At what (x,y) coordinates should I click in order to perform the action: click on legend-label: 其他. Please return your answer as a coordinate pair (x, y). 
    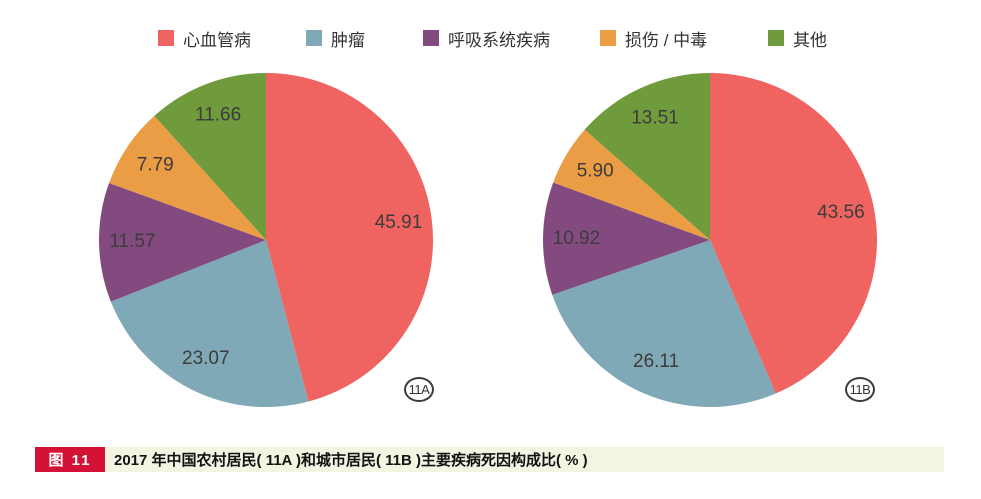
    Looking at the image, I should click on (810, 40).